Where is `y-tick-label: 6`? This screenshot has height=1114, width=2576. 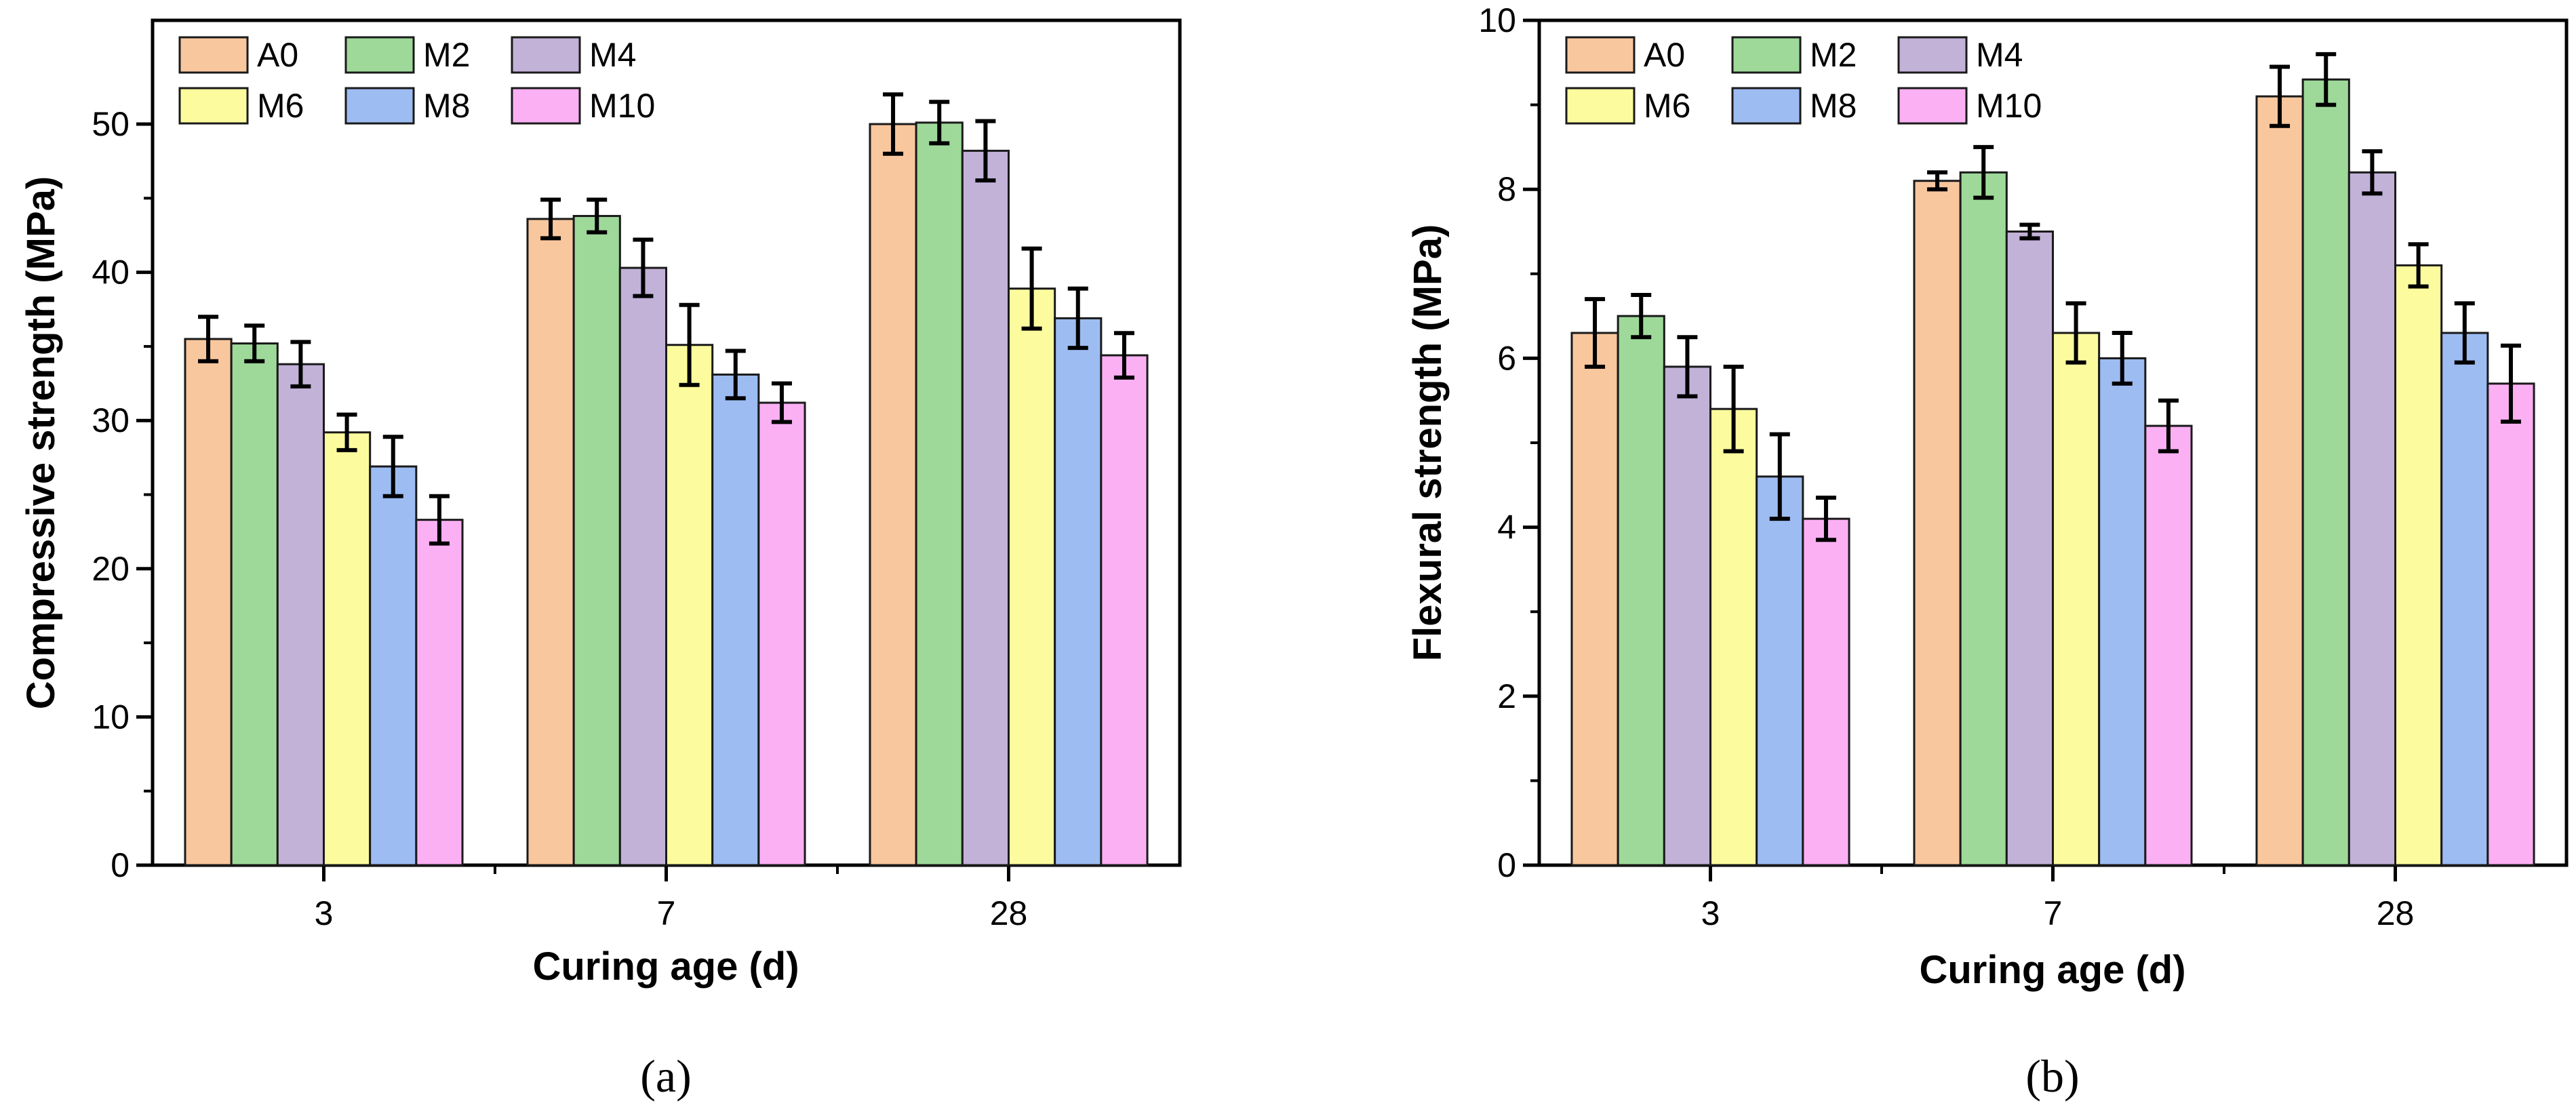 y-tick-label: 6 is located at coordinates (1507, 358).